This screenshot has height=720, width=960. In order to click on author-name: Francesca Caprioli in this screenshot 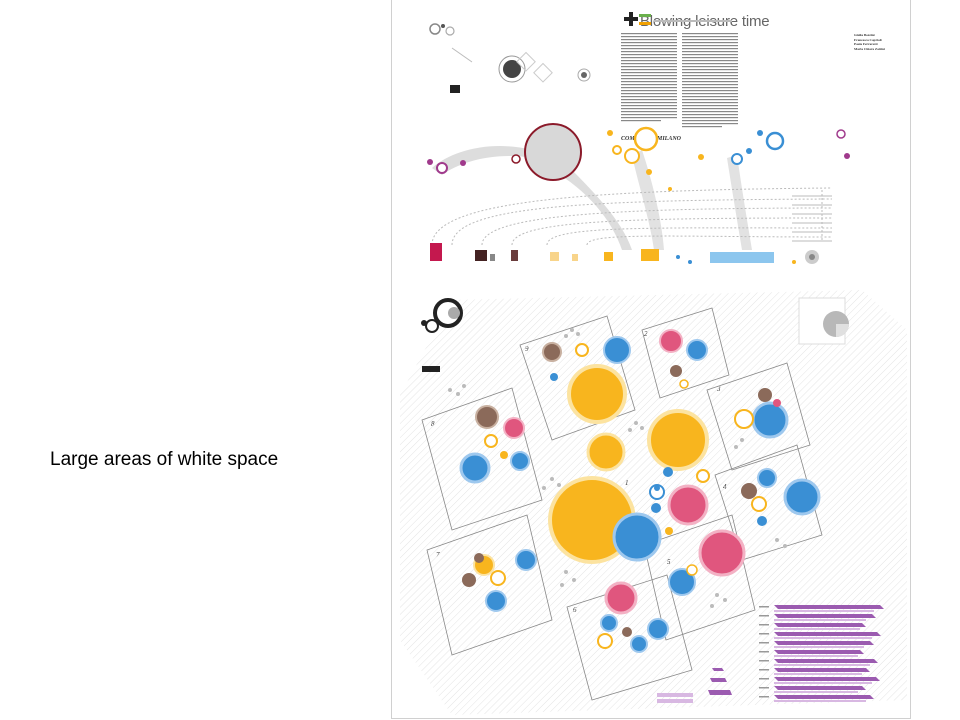, I will do `click(868, 39)`.